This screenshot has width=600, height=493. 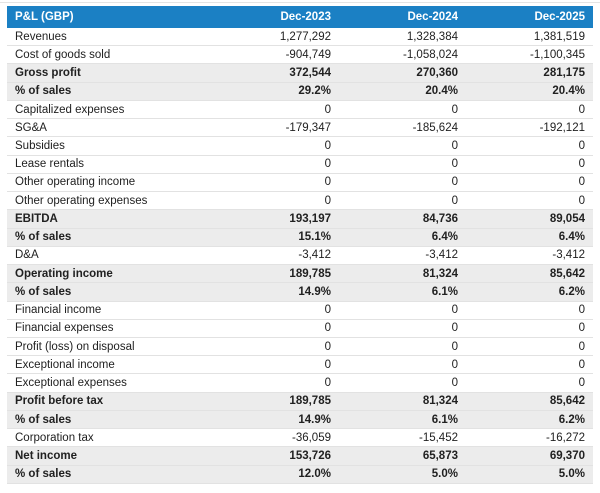 I want to click on row-label: Gross profit, so click(x=48, y=73).